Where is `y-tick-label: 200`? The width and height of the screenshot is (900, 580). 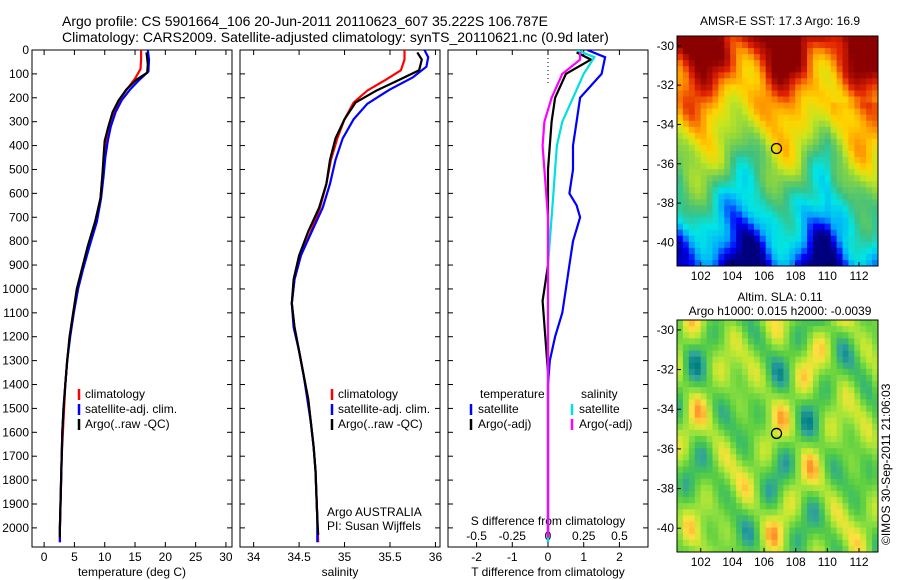
y-tick-label: 200 is located at coordinates (19, 98).